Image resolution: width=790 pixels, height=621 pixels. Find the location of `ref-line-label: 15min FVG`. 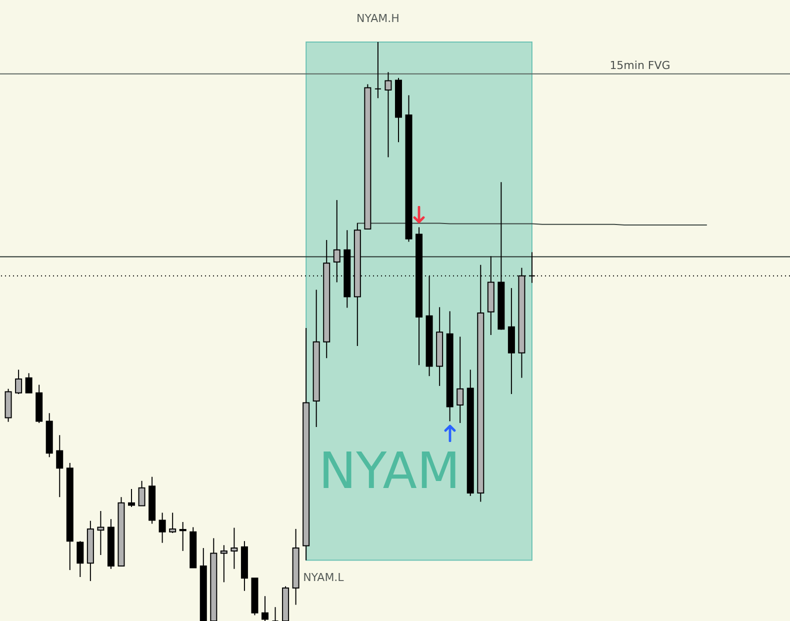

ref-line-label: 15min FVG is located at coordinates (640, 65).